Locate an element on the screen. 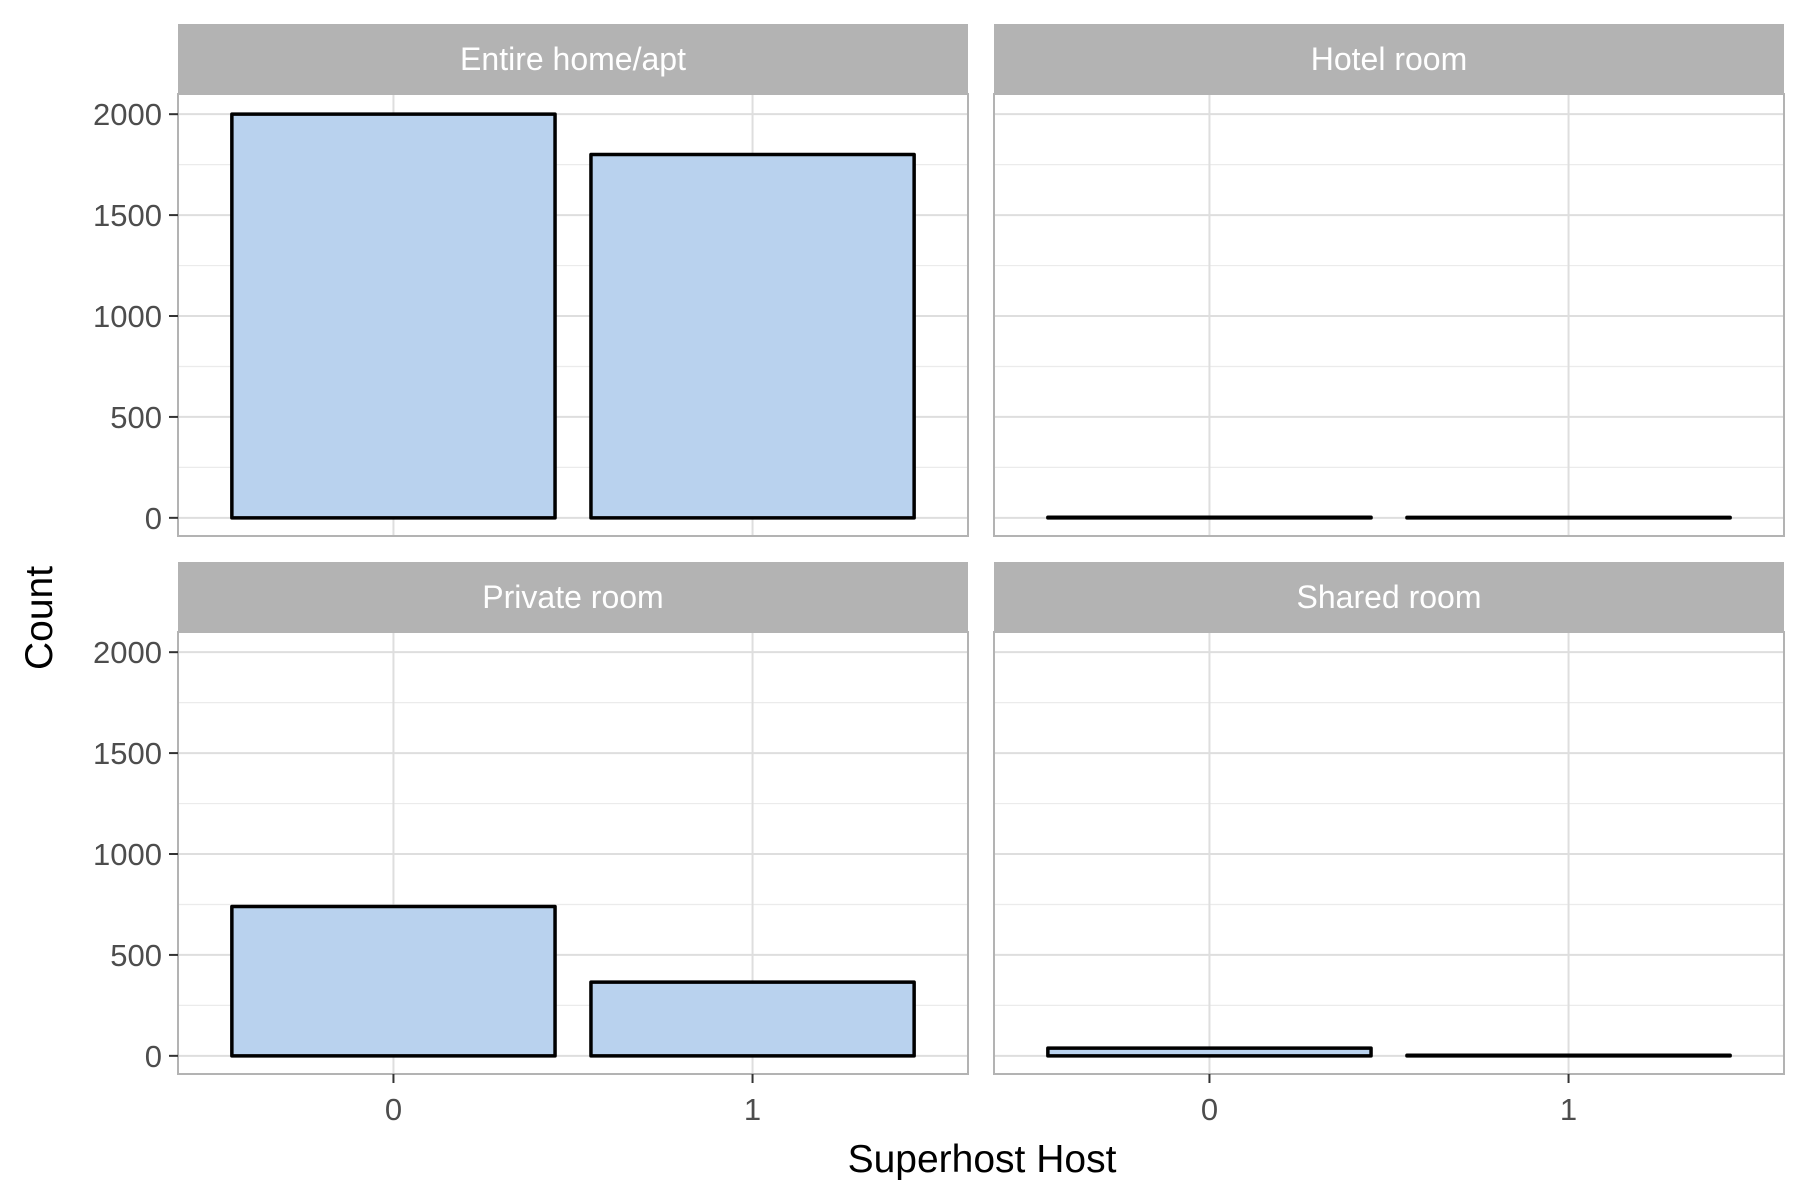 The width and height of the screenshot is (1800, 1200). panel-3-y-tick-label: 0 is located at coordinates (153, 1056).